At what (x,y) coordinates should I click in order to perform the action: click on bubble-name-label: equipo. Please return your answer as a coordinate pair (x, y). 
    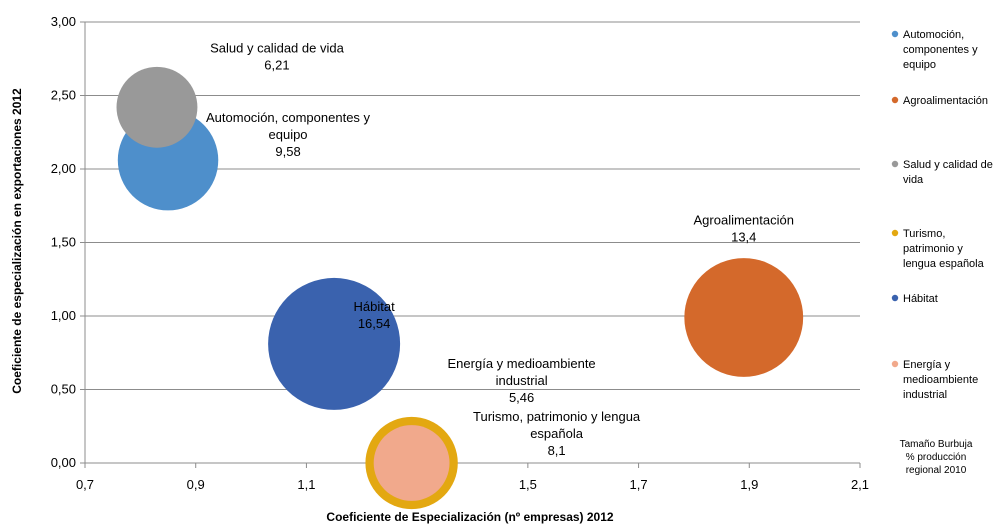
    Looking at the image, I should click on (288, 134).